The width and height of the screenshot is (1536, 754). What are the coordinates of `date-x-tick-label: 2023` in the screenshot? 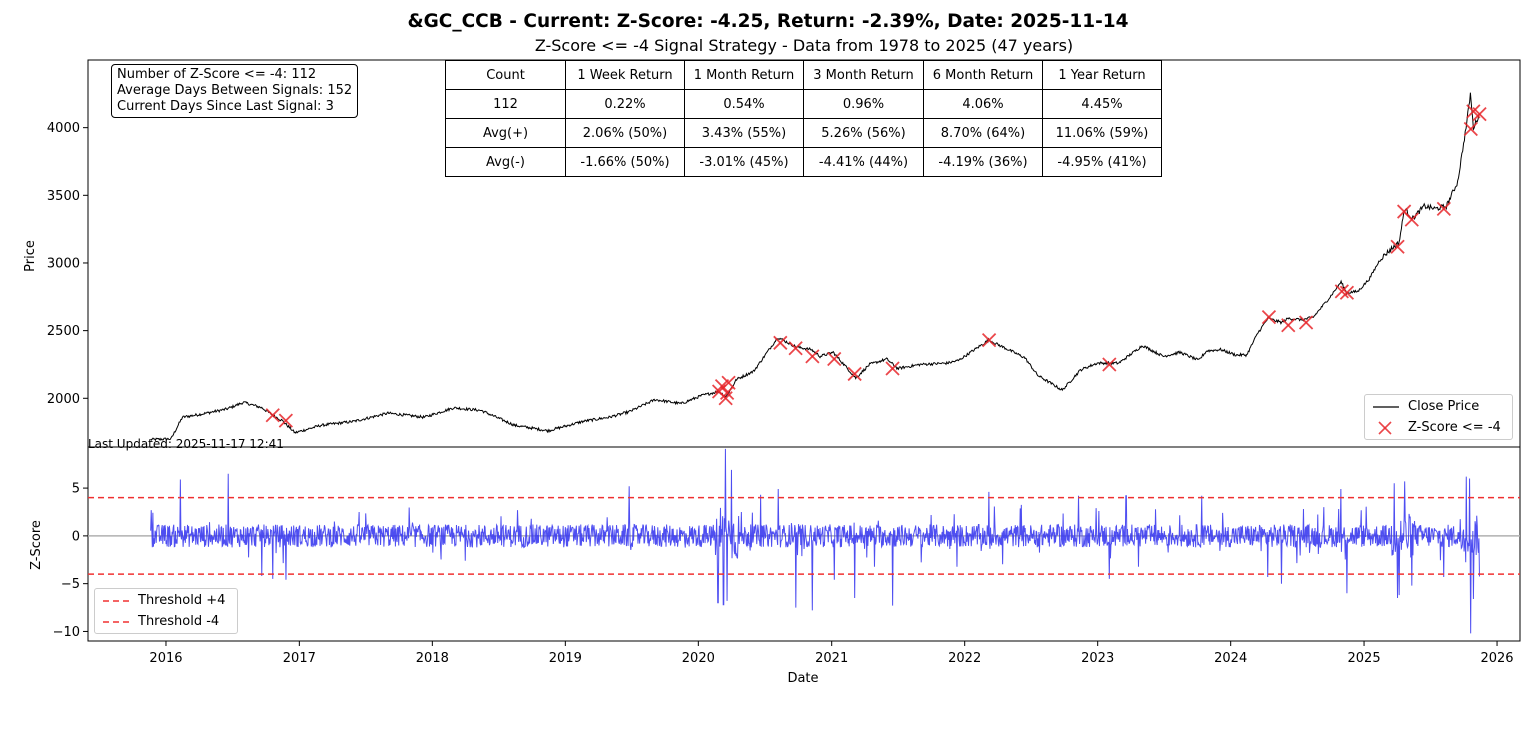 It's located at (1097, 658).